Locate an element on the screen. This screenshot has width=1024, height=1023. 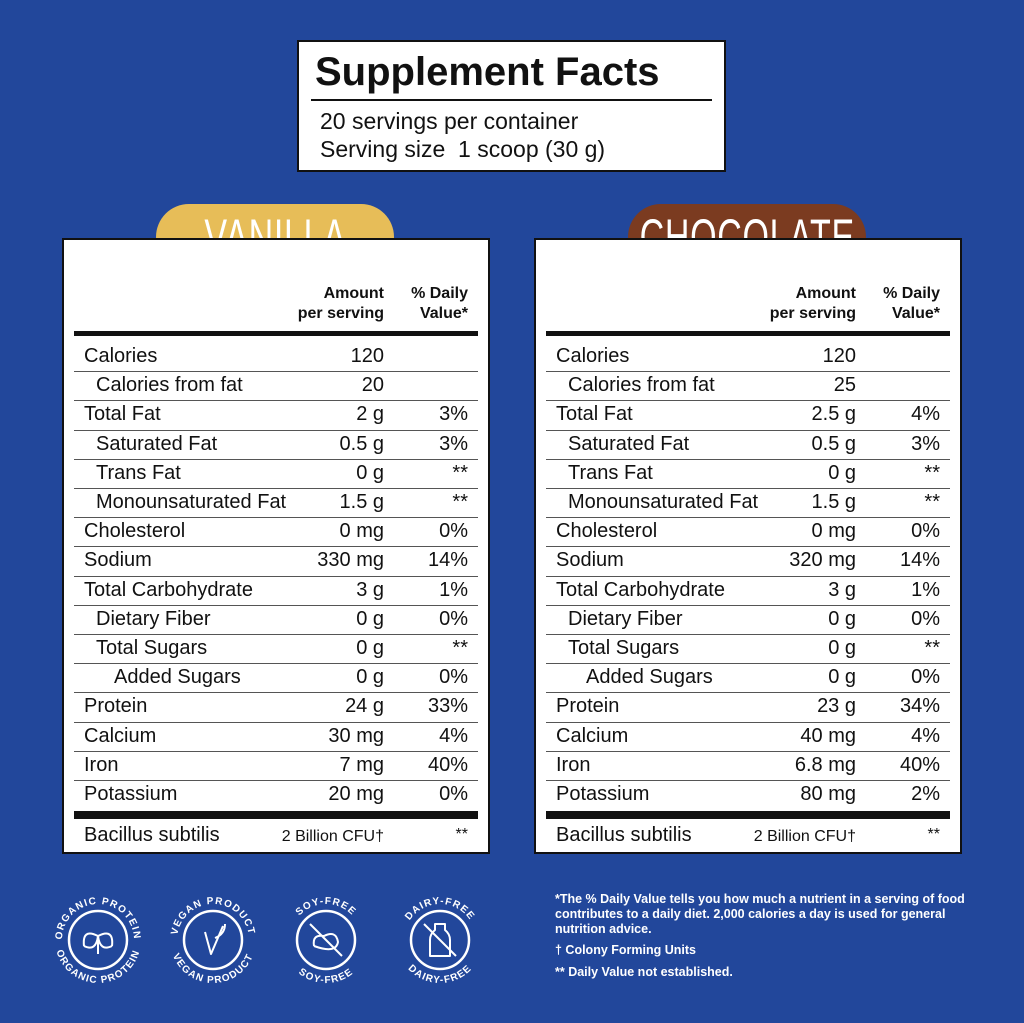
daily-value: 4% is located at coordinates (925, 414).